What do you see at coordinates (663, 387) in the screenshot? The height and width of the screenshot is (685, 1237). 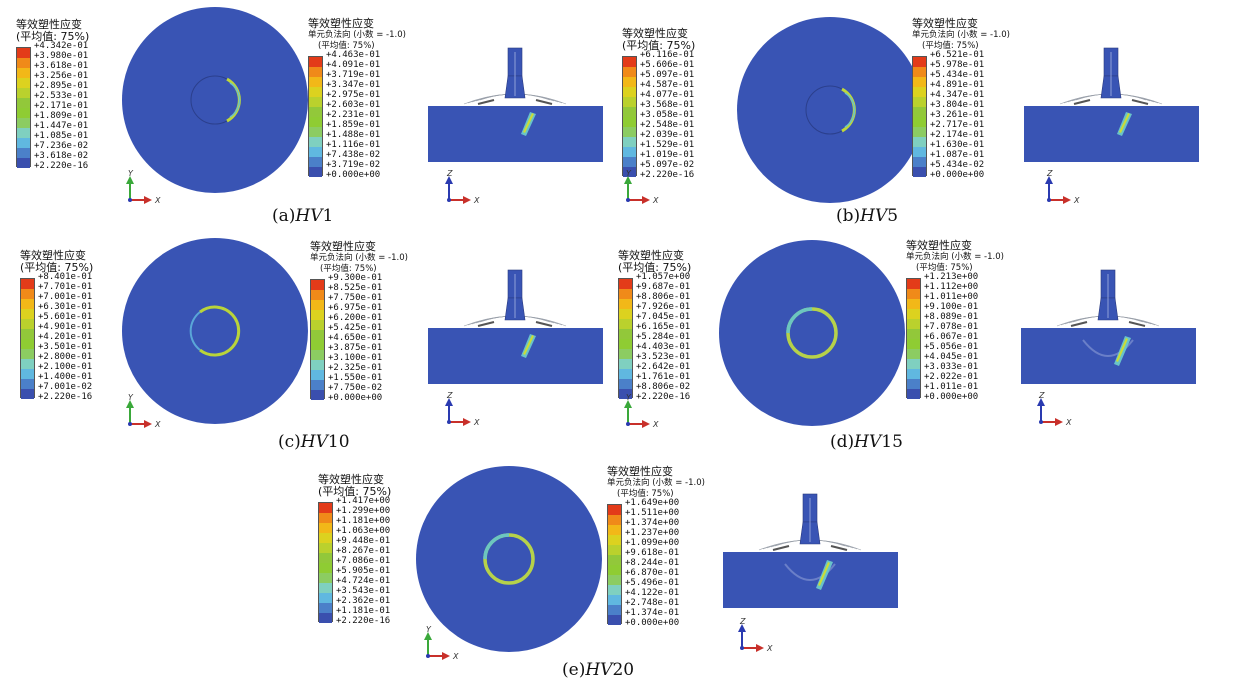 I see `legend-value: +8.806e-02` at bounding box center [663, 387].